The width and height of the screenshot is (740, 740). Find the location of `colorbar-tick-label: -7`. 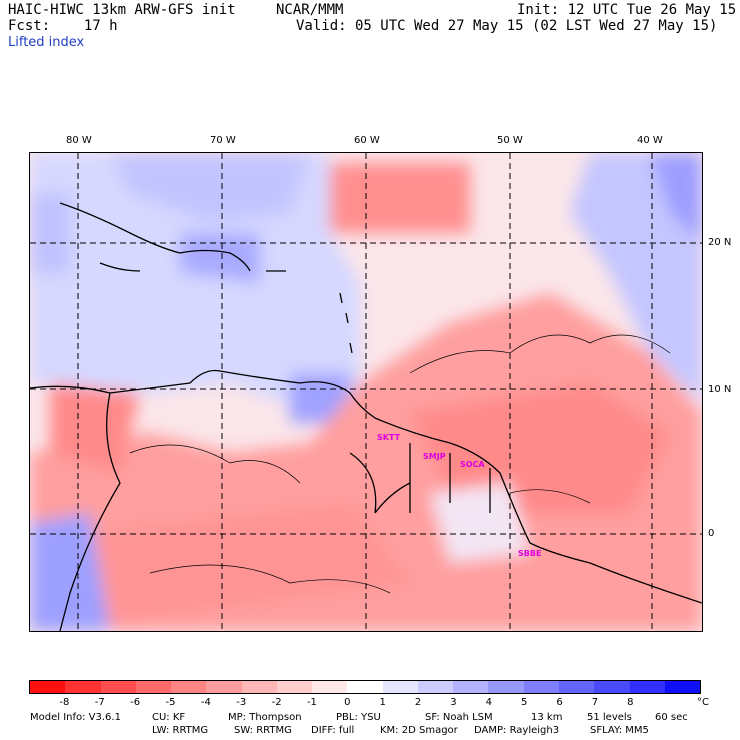

colorbar-tick-label: -7 is located at coordinates (99, 702).